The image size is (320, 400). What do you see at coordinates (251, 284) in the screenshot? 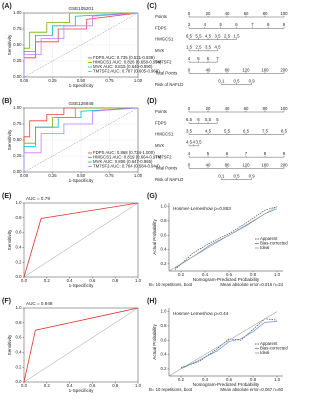
I see `note: Mean absolute error=0.016 n=24` at bounding box center [251, 284].